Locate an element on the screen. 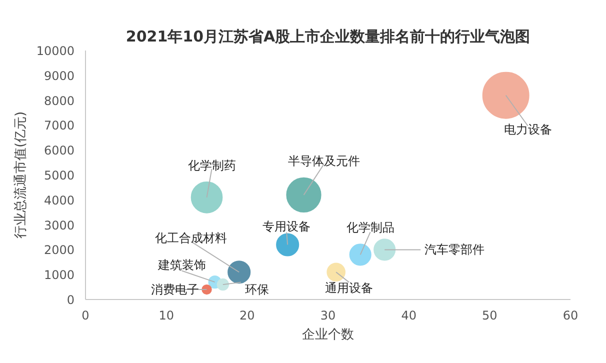  y-tick-label: 8000 is located at coordinates (59, 101).